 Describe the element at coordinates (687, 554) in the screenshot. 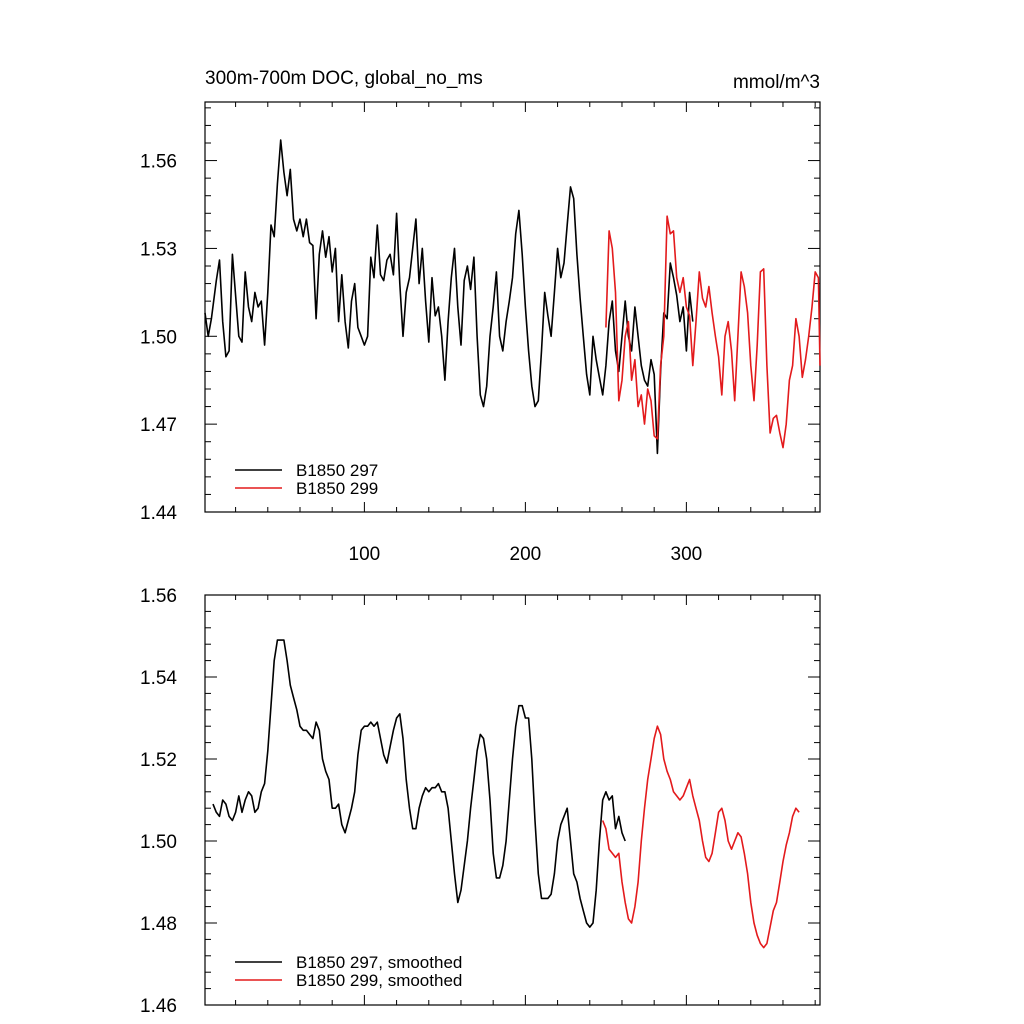

I see `x-tick-label: 300` at that location.